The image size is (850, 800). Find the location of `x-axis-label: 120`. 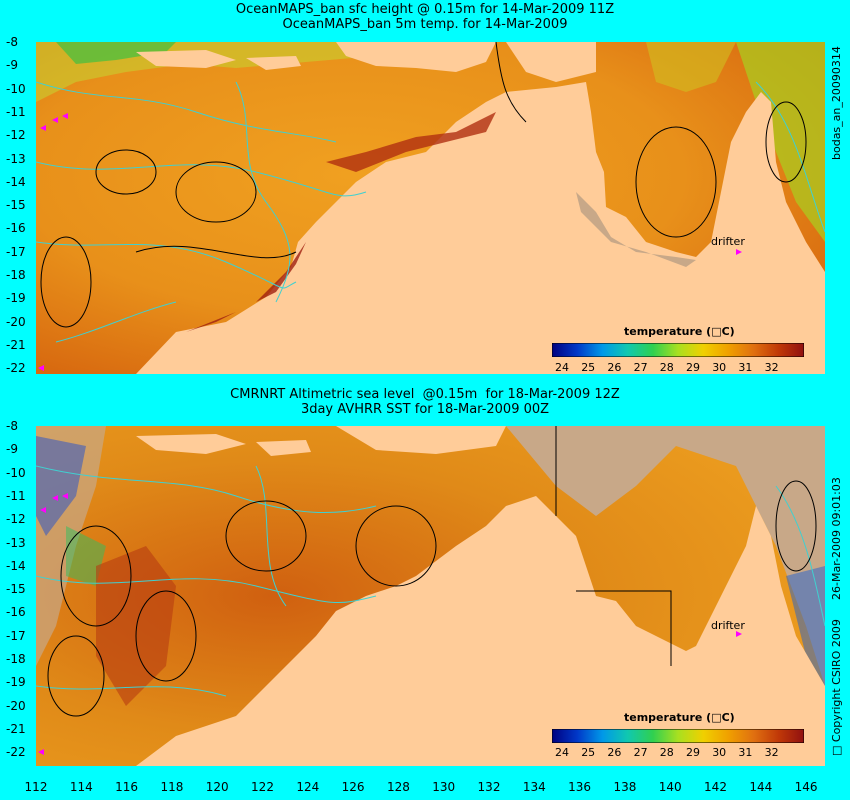

x-axis-label: 120 is located at coordinates (217, 787).